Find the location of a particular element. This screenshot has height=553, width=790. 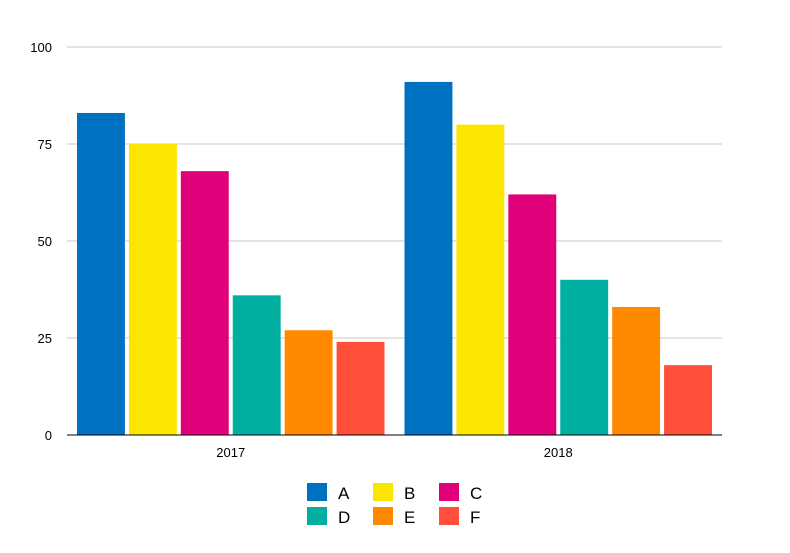

legend-label-B: B is located at coordinates (409, 493).